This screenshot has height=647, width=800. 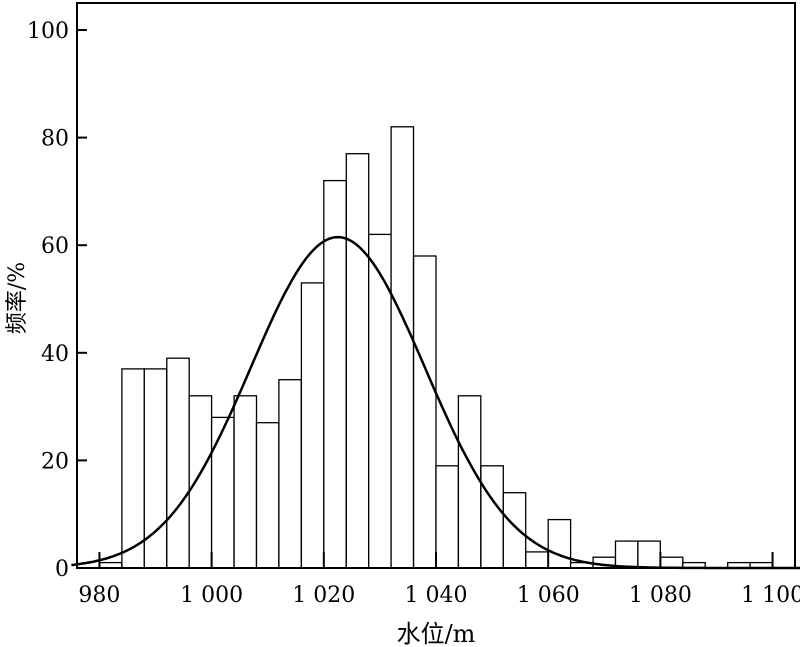 What do you see at coordinates (48, 31) in the screenshot?
I see `y-tick-label: 100` at bounding box center [48, 31].